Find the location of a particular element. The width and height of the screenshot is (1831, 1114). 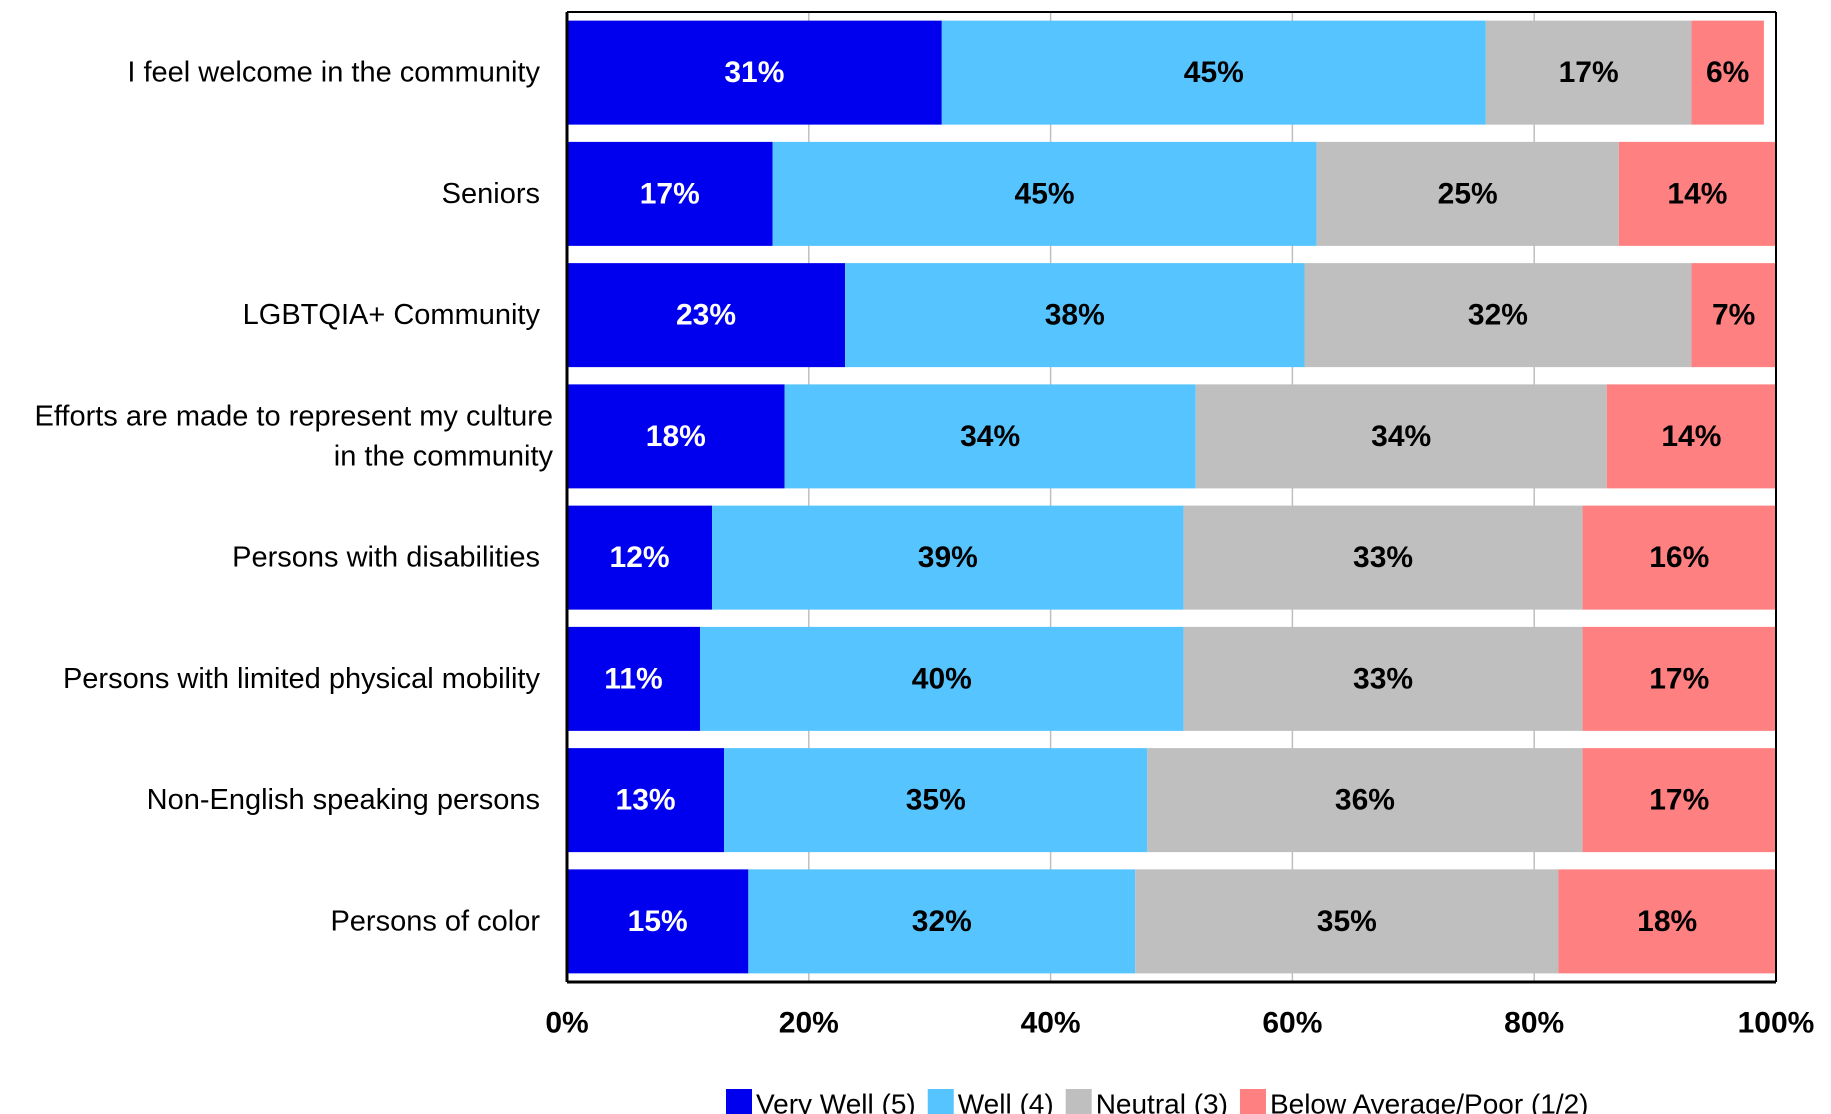

data-label: 15% is located at coordinates (658, 921).